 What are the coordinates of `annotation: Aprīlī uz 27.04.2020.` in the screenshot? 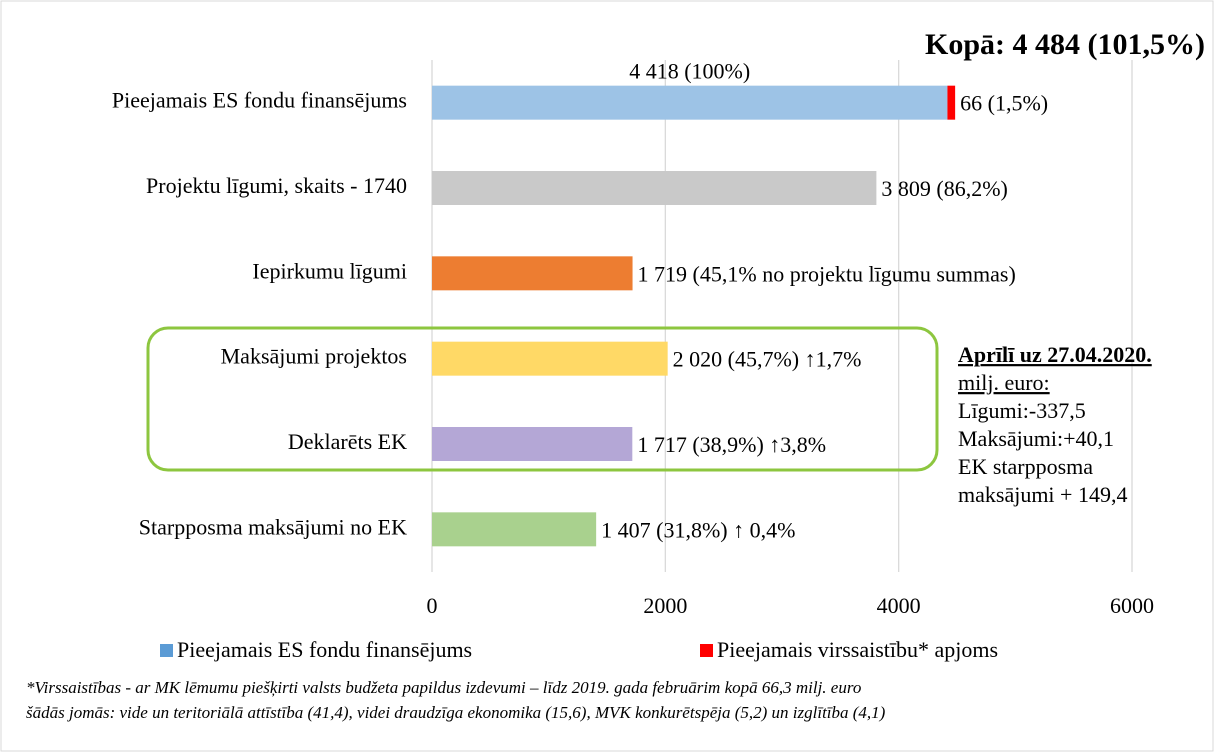 It's located at (1055, 354).